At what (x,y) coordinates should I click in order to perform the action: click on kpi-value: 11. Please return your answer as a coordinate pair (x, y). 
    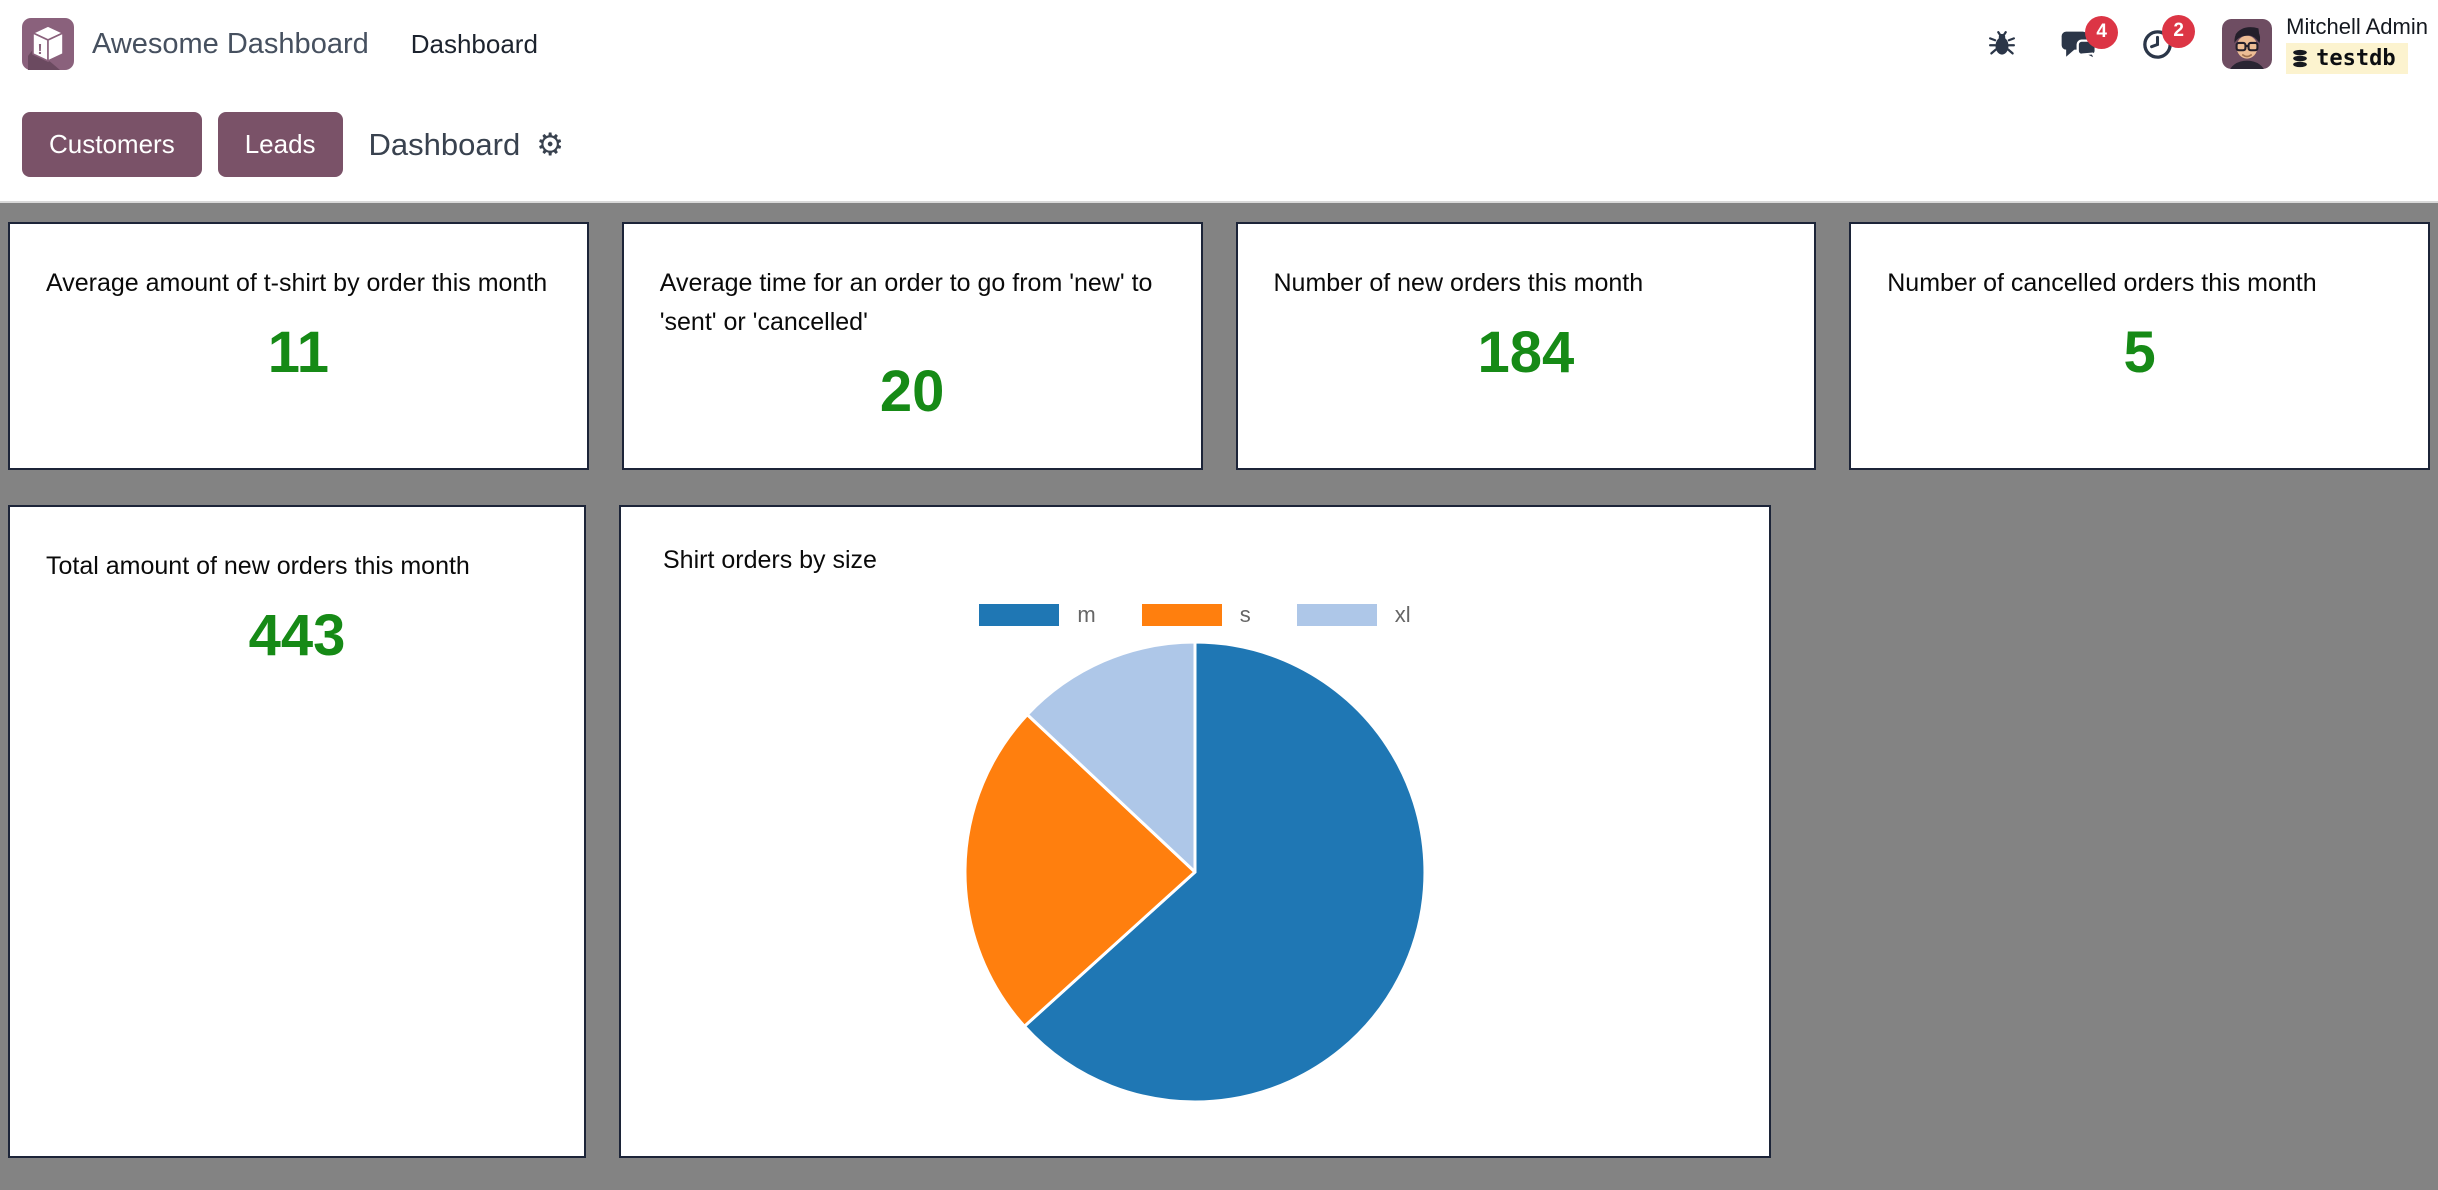
    Looking at the image, I should click on (298, 352).